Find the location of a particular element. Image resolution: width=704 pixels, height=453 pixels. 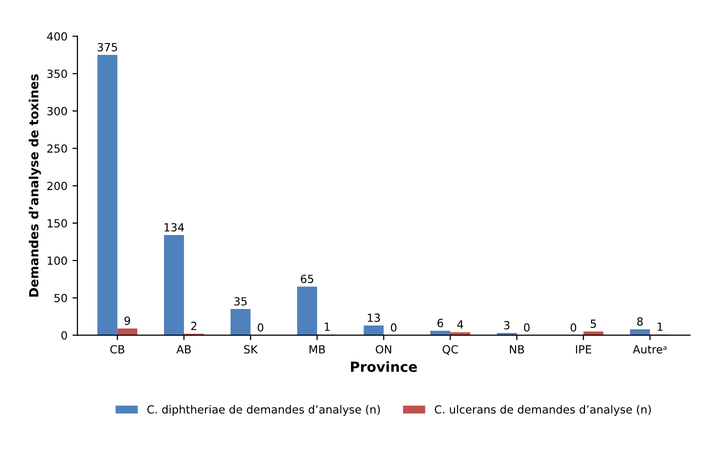

data-label: 375 is located at coordinates (108, 47).